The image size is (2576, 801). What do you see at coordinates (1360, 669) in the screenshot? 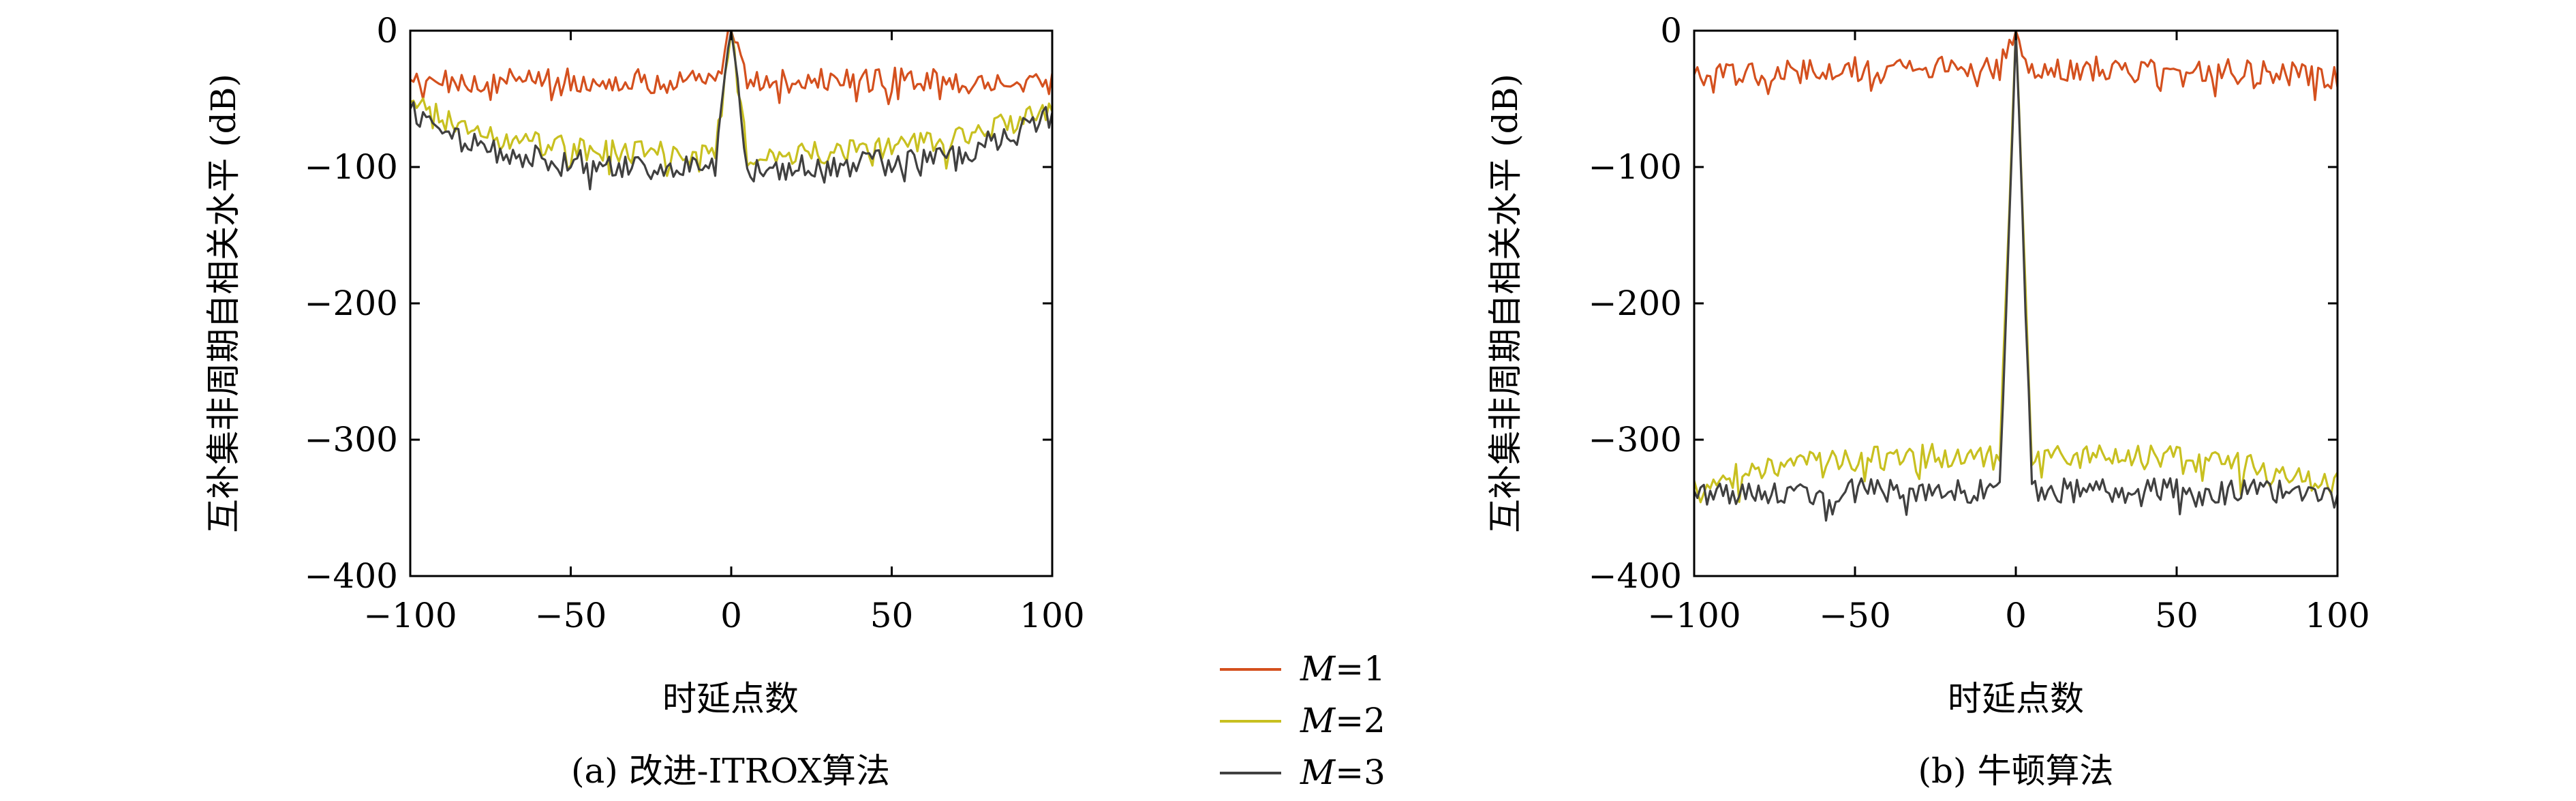
I see `legend-label-m1: =1` at bounding box center [1360, 669].